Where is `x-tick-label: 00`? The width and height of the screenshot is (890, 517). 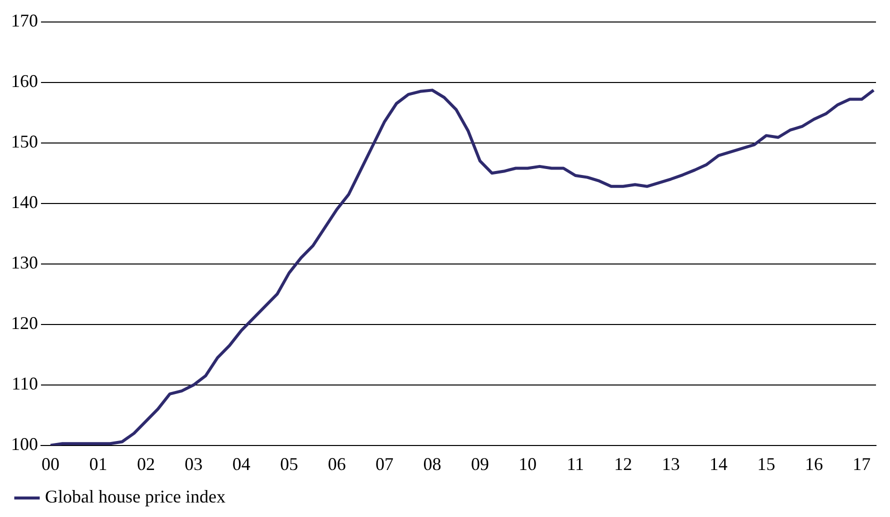
x-tick-label: 00 is located at coordinates (51, 464).